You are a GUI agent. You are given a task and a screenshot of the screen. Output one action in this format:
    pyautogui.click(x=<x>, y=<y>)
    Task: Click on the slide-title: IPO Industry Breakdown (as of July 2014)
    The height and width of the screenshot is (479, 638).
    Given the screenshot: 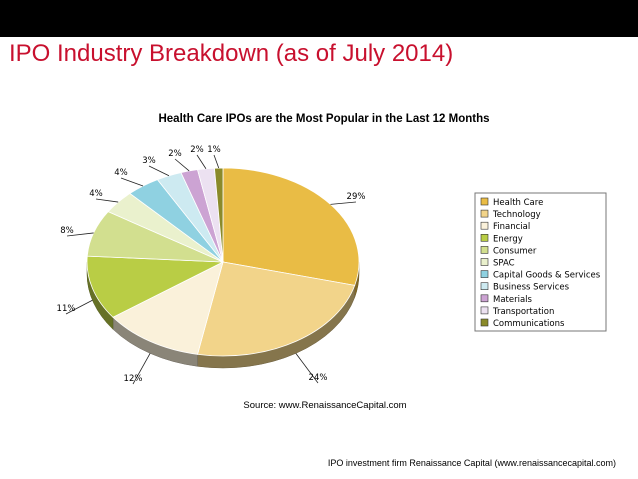 What is the action you would take?
    pyautogui.click(x=231, y=53)
    